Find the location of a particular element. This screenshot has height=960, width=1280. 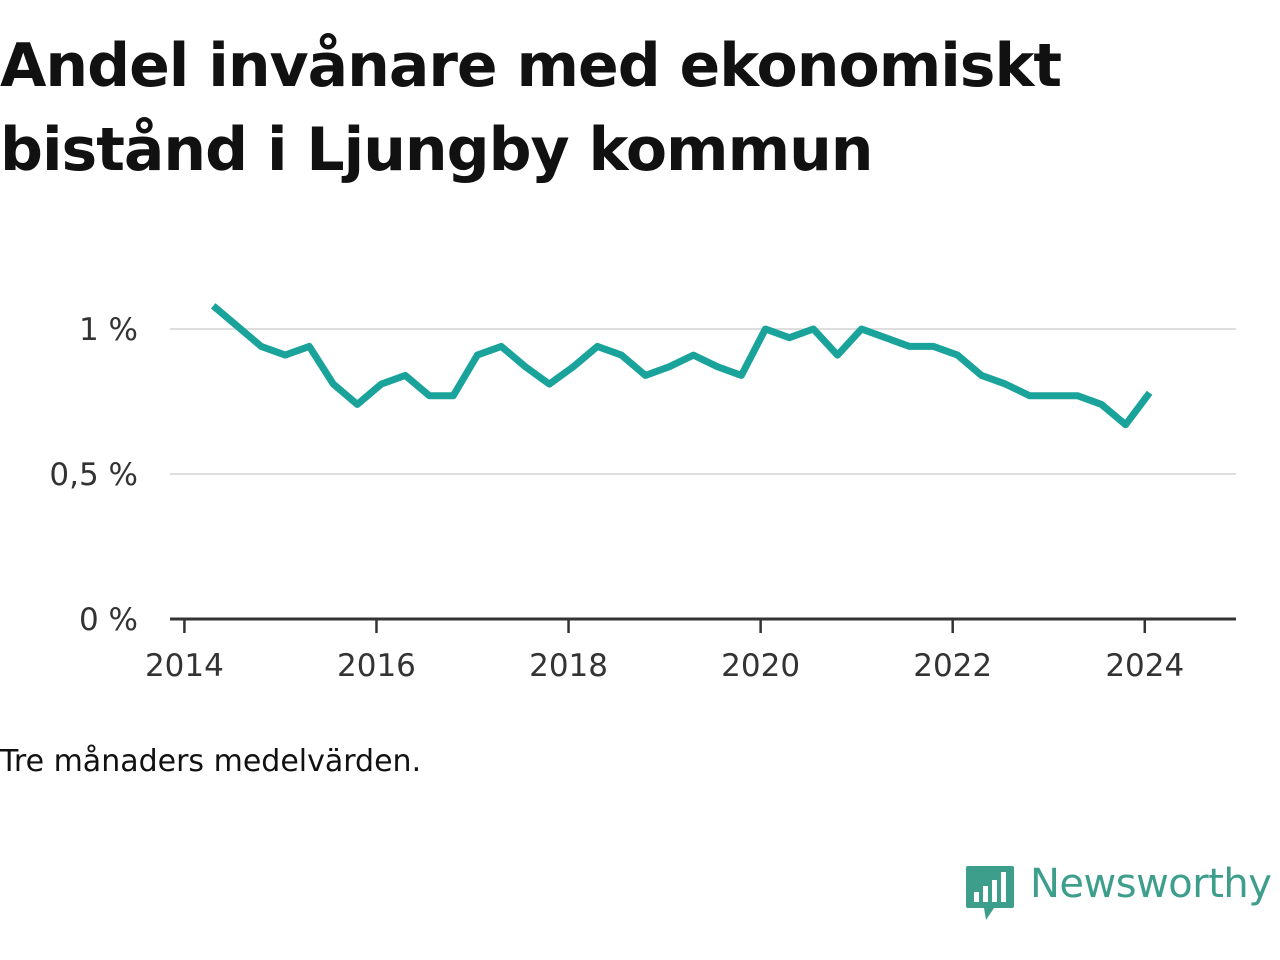

series-layer is located at coordinates (681, 365).